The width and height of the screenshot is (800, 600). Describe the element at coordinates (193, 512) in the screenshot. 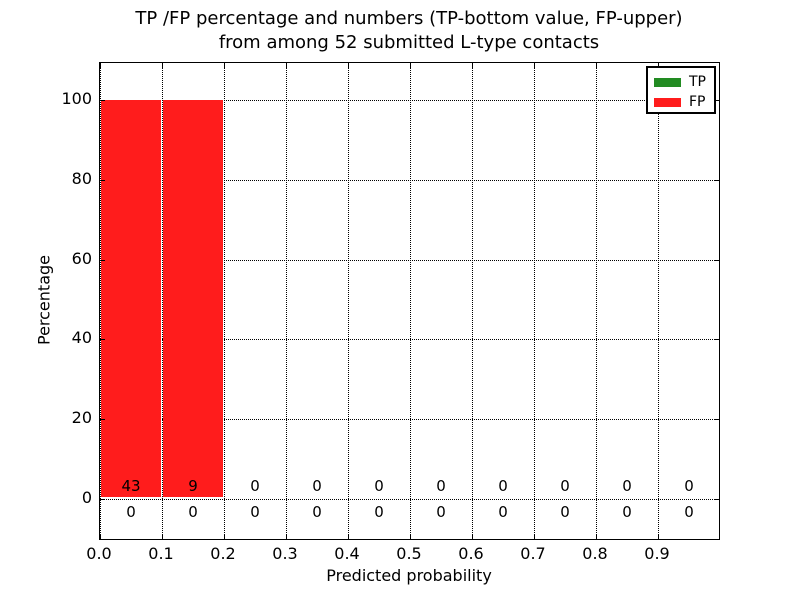

I see `tp-count-0.1-0.2: 0` at that location.